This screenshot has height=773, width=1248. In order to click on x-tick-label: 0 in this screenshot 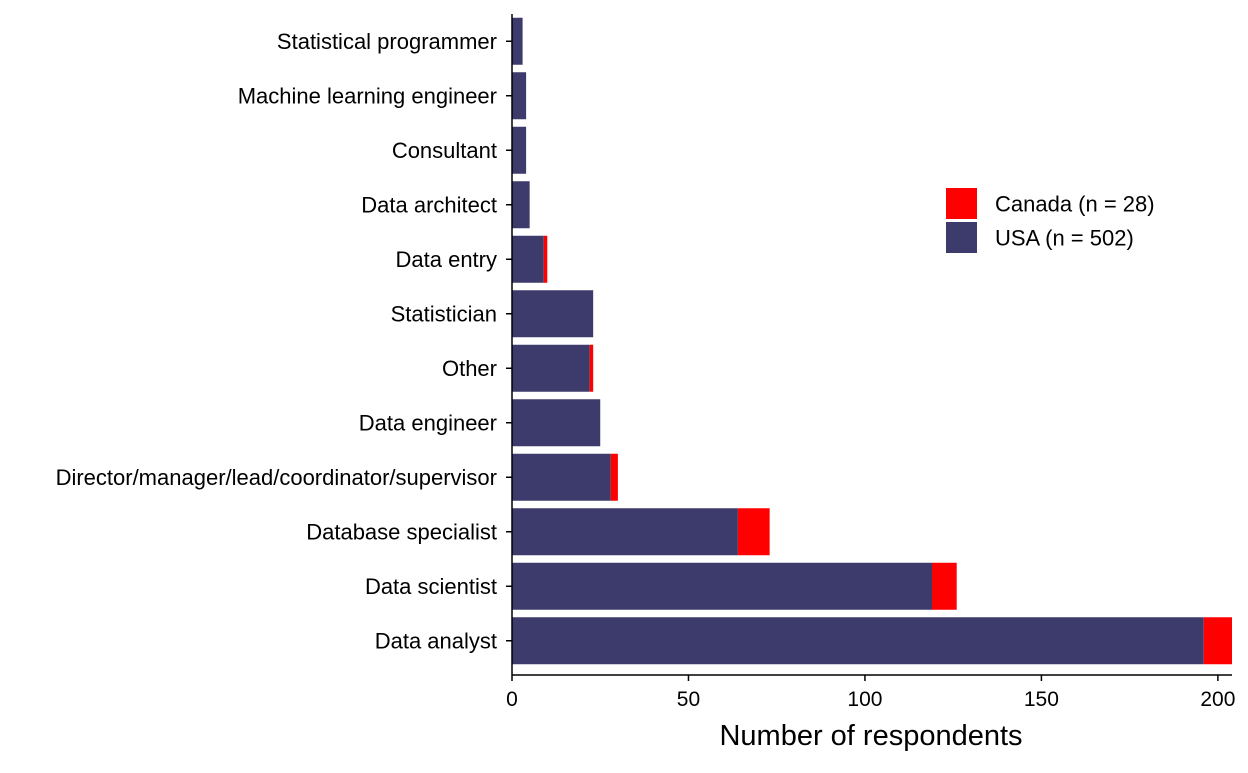, I will do `click(512, 699)`.